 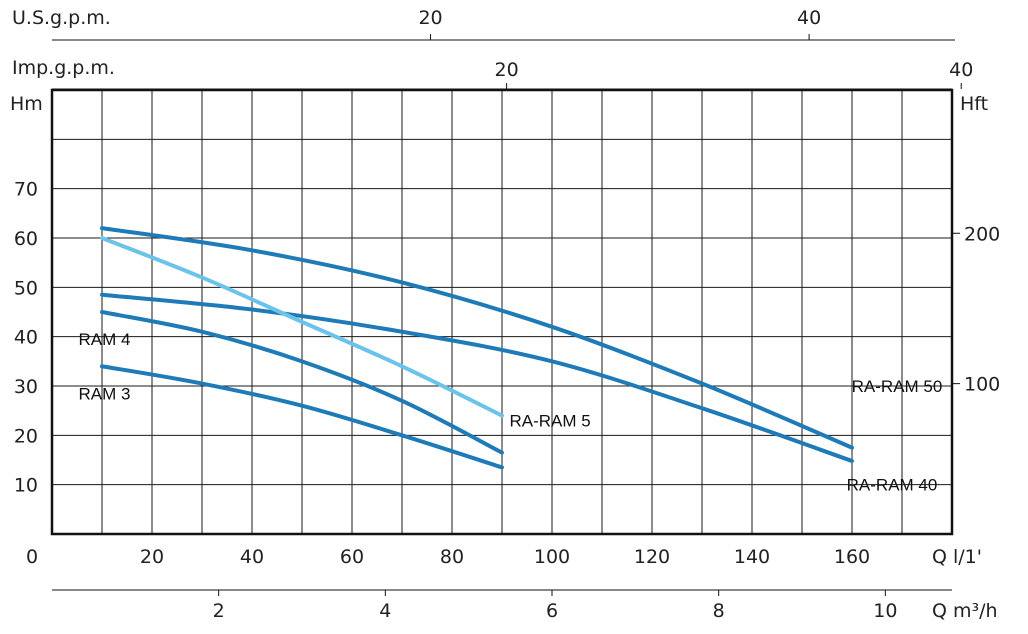 What do you see at coordinates (652, 557) in the screenshot?
I see `x-tick-label: 120` at bounding box center [652, 557].